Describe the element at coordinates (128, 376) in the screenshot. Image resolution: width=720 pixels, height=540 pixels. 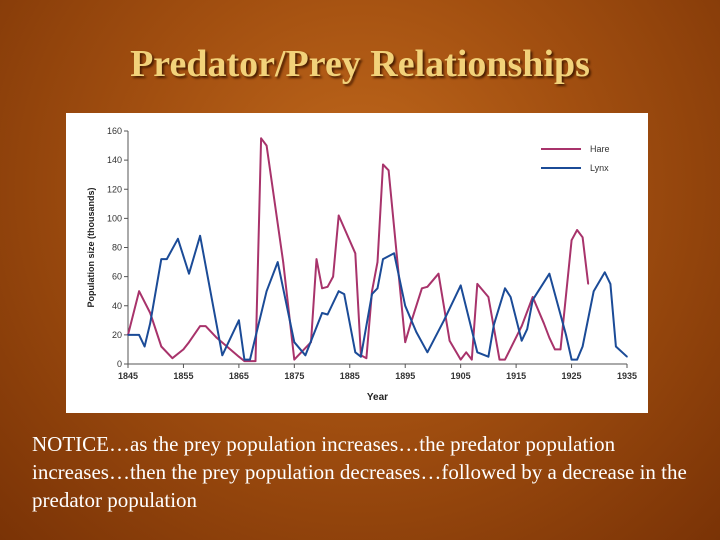
I see `x-tick-label: 1845` at that location.